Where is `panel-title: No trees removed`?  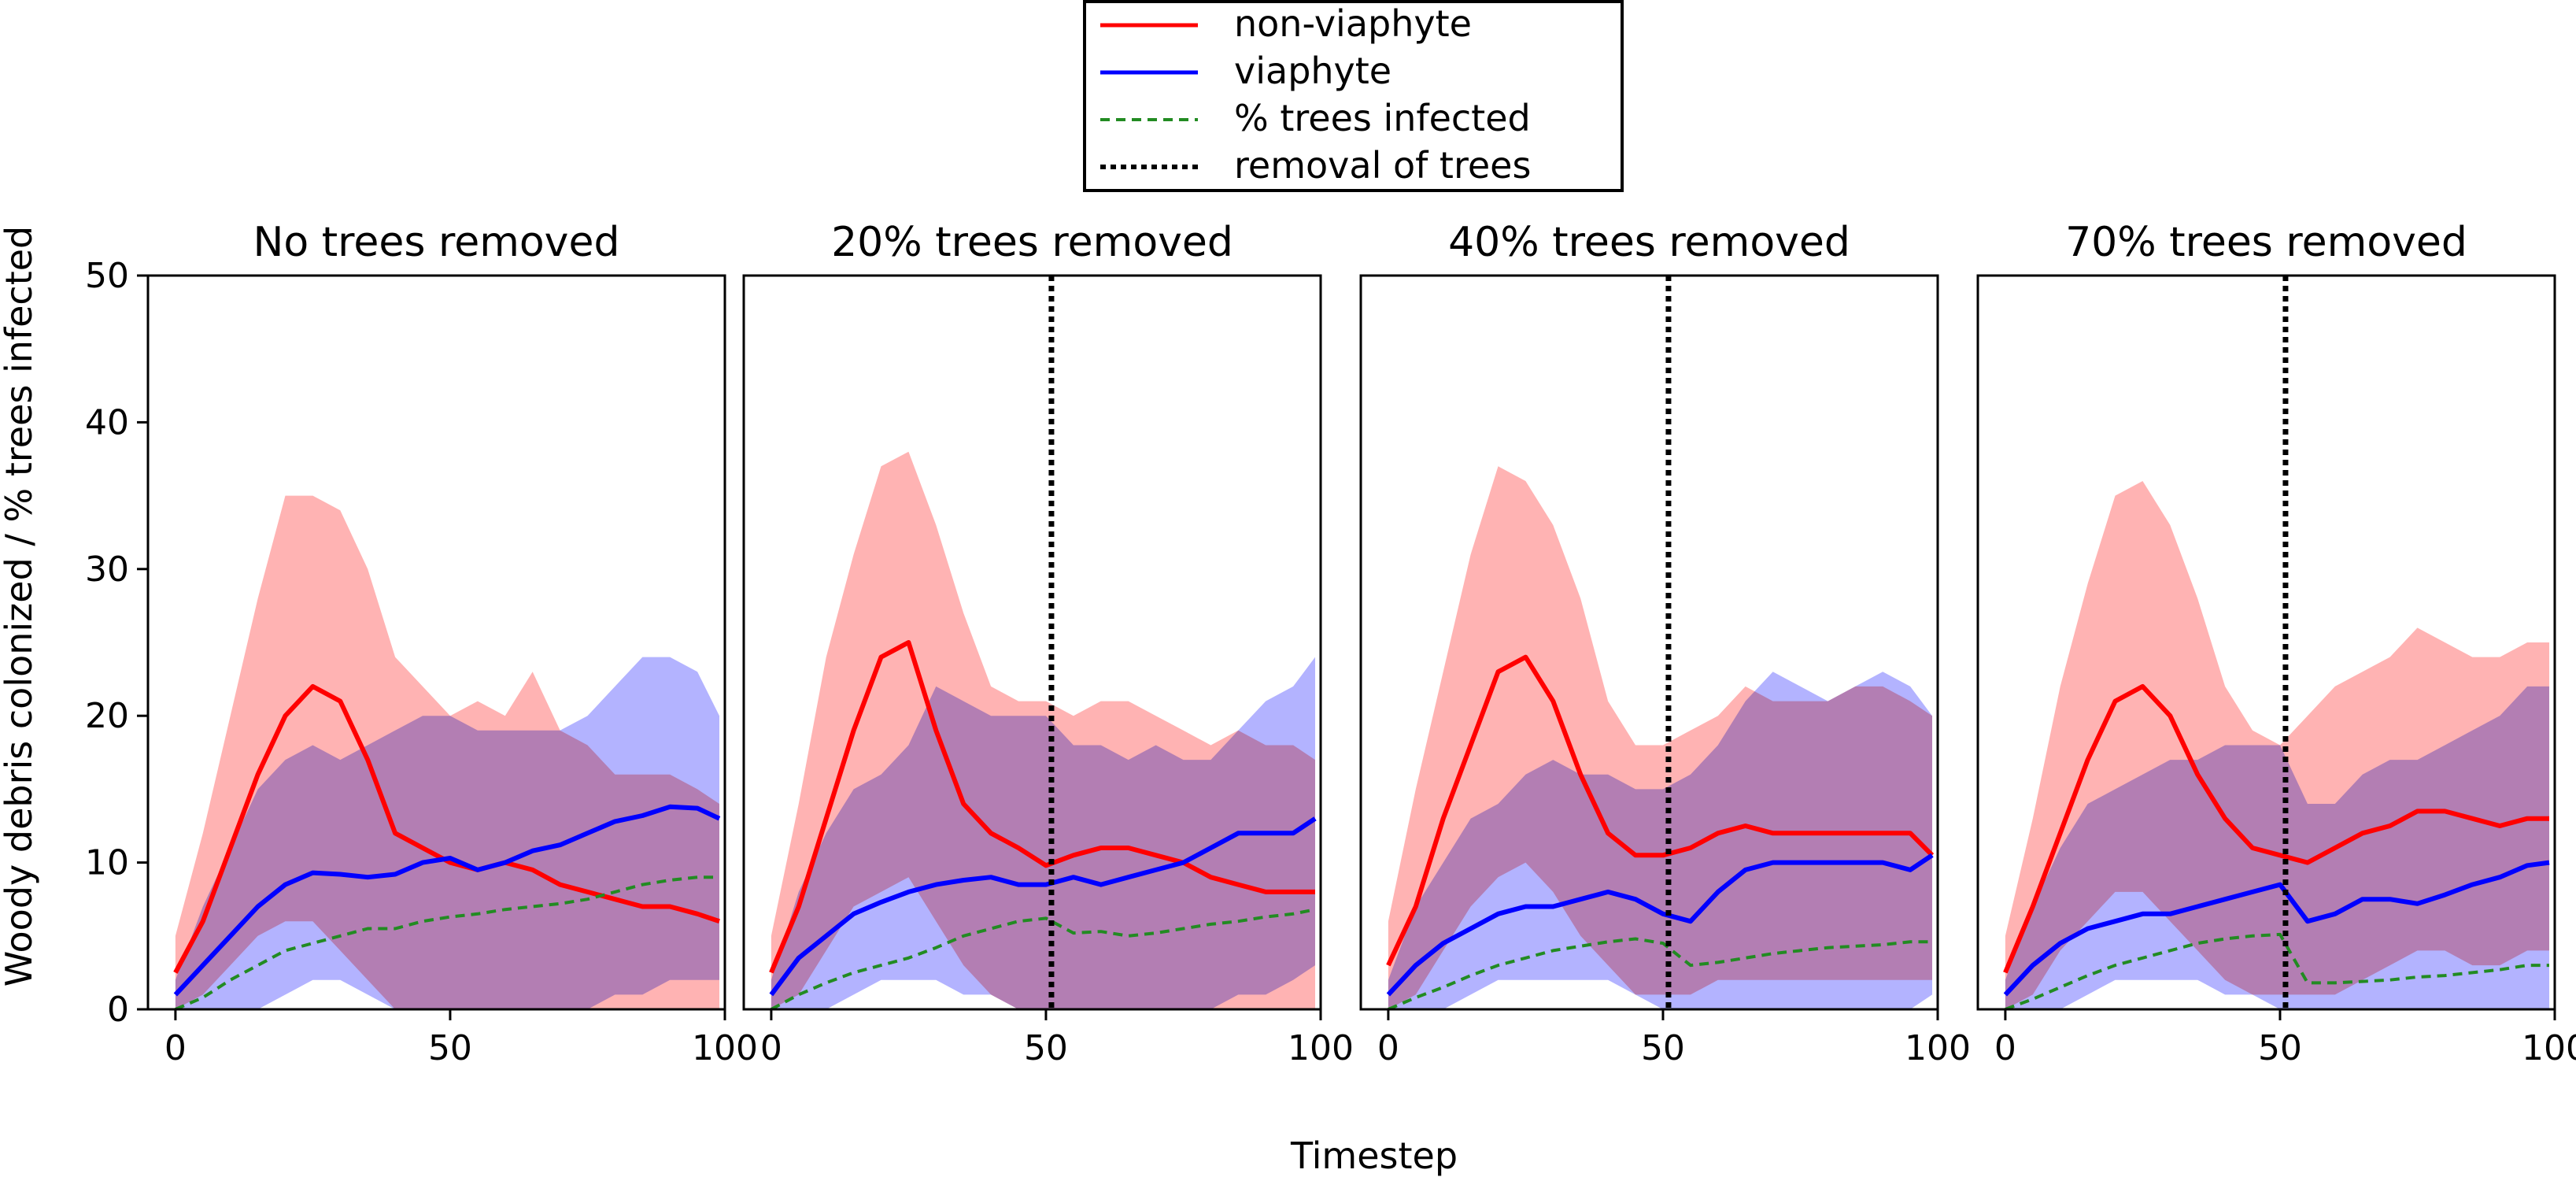 panel-title: No trees removed is located at coordinates (436, 242).